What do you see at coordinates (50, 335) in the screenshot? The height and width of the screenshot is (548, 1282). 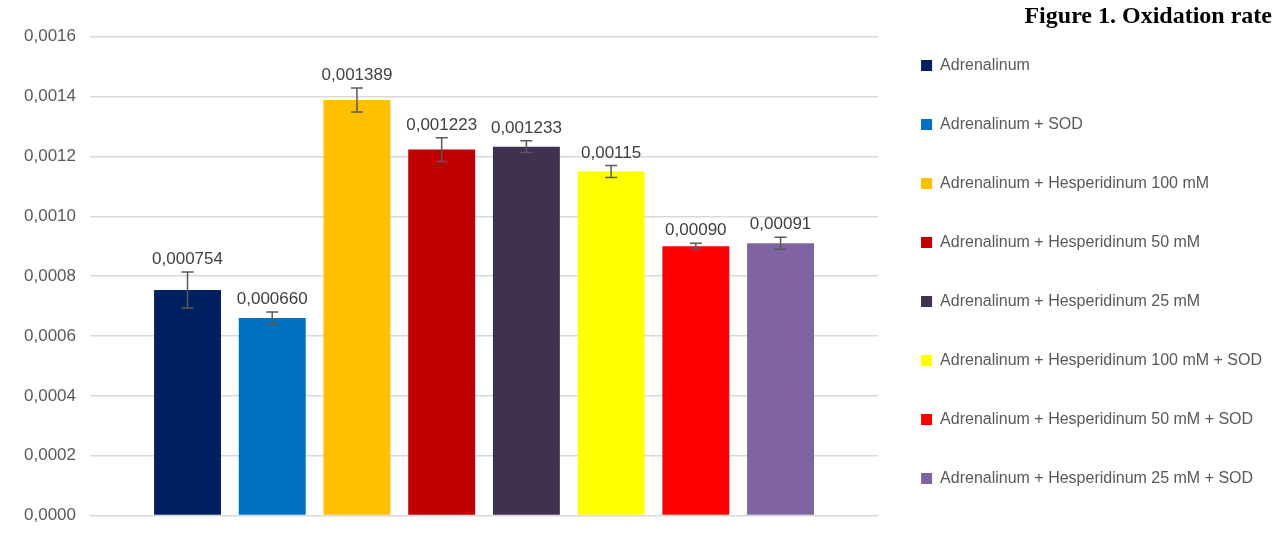 I see `y-tick-label: 0,0006` at bounding box center [50, 335].